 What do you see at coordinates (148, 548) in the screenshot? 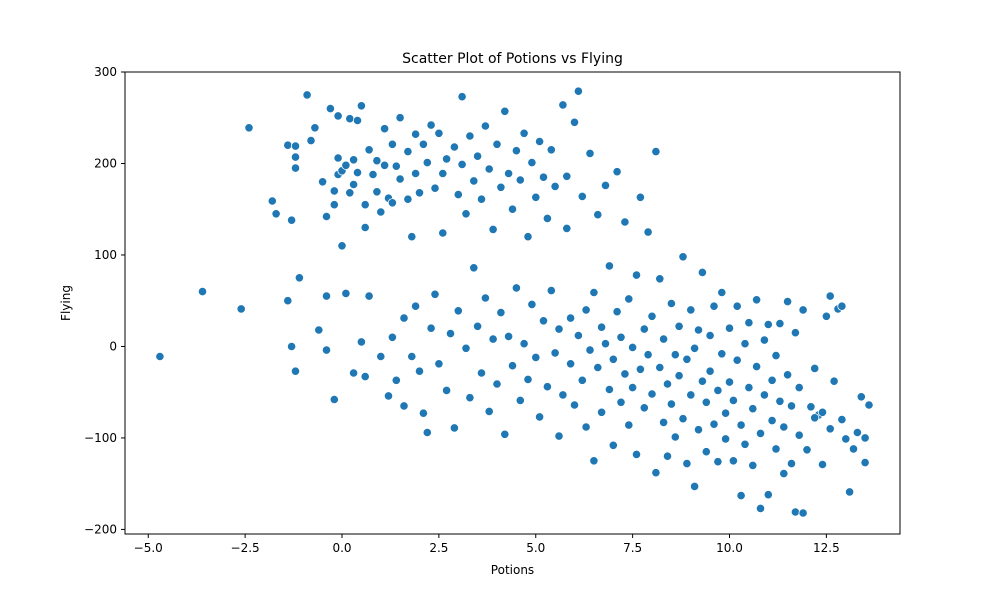
I see `x-tick-label: −5.0` at bounding box center [148, 548].